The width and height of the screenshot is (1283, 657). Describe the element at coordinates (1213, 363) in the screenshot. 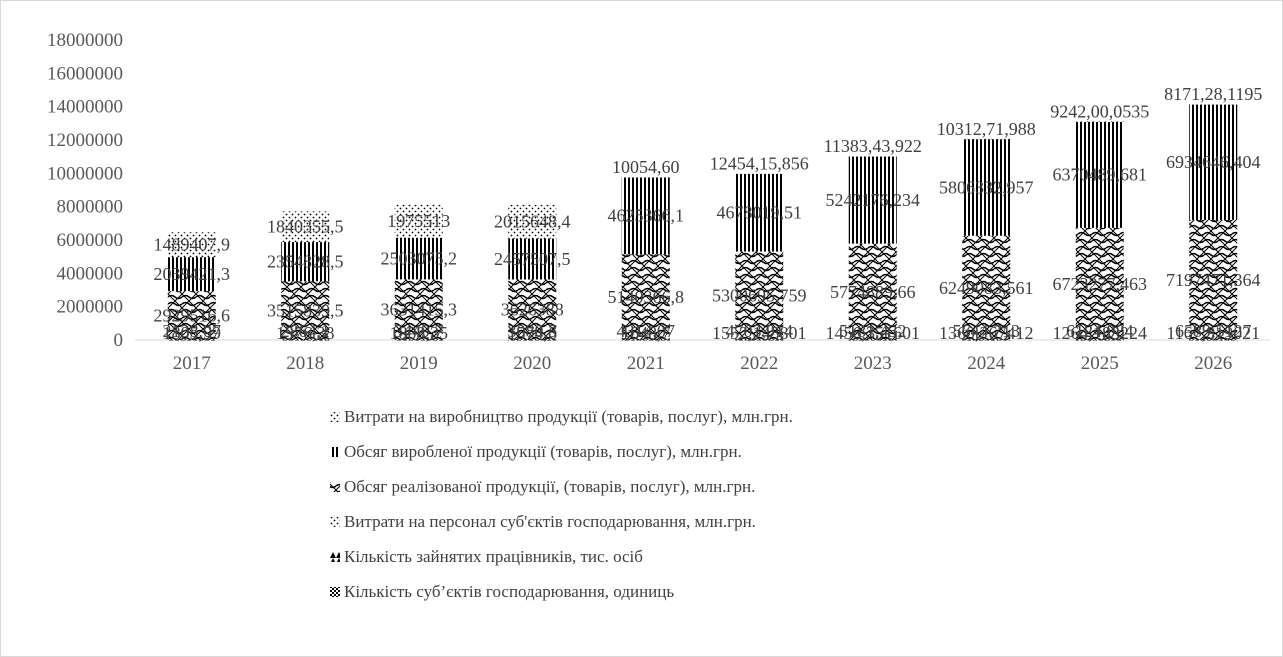

I see `x-tick-label: 2026` at that location.